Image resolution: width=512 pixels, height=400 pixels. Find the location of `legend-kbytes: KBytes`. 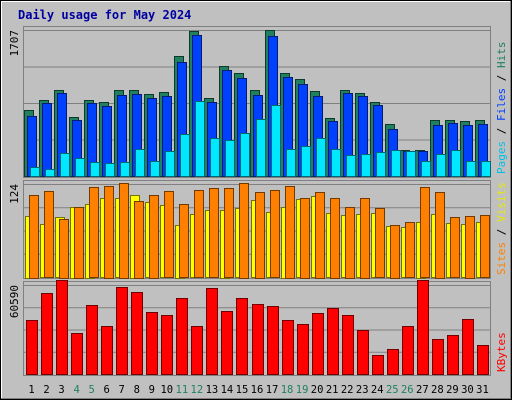

legend-kbytes: KBytes is located at coordinates (501, 352).